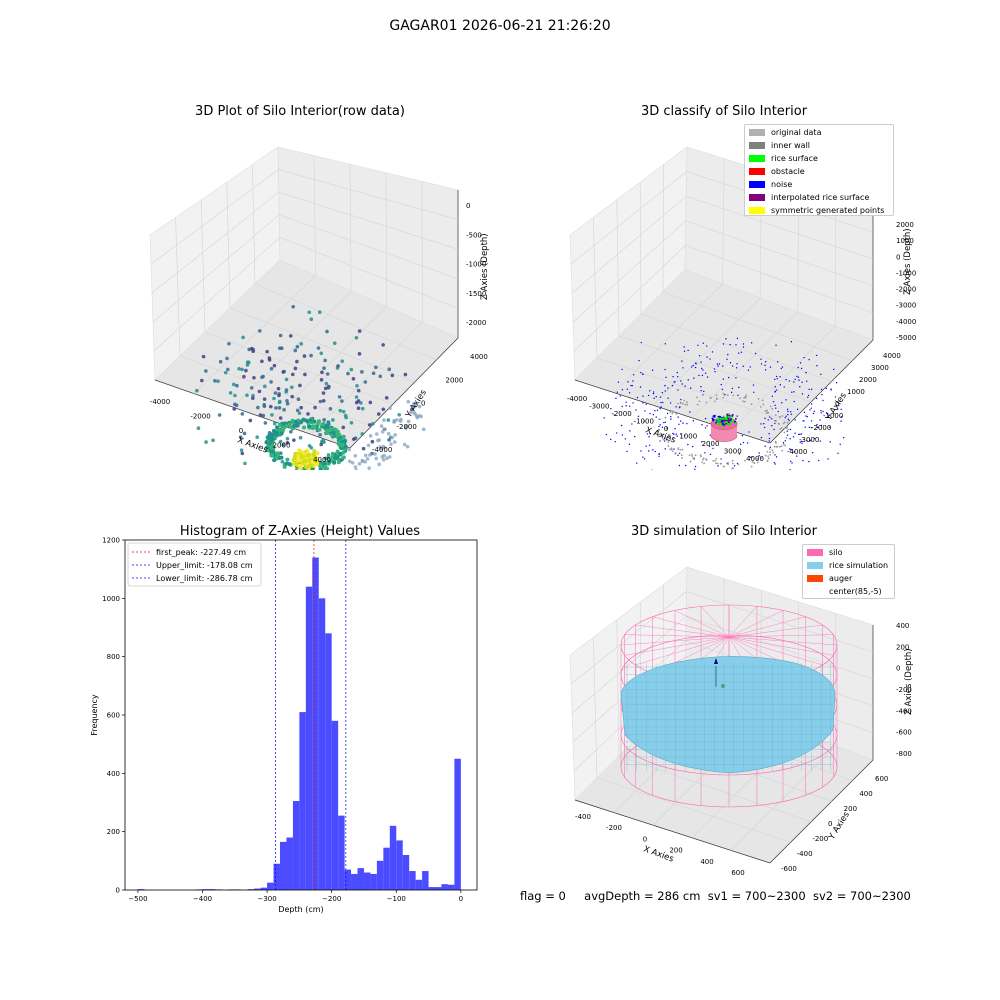 The width and height of the screenshot is (1000, 1000). What do you see at coordinates (906, 322) in the screenshot?
I see `panel2-z-tick: -4000` at bounding box center [906, 322].